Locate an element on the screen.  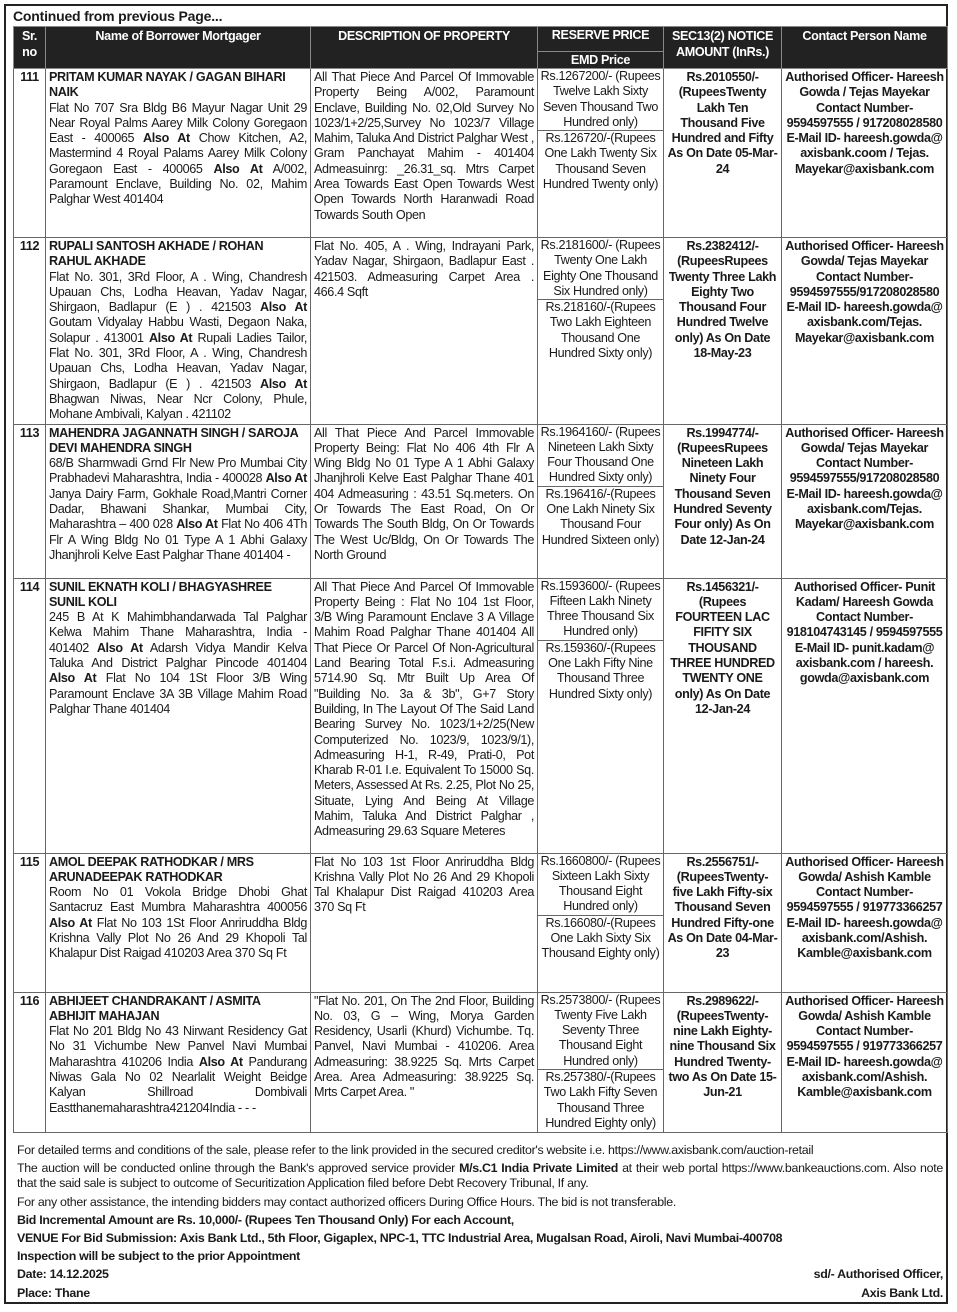
header-emd: EMD Price is located at coordinates (600, 60).